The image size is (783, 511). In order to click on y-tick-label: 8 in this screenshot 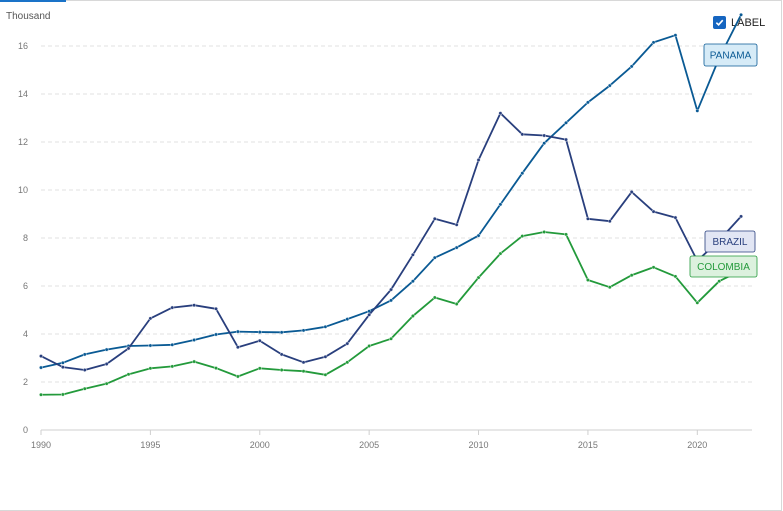, I will do `click(25, 238)`.